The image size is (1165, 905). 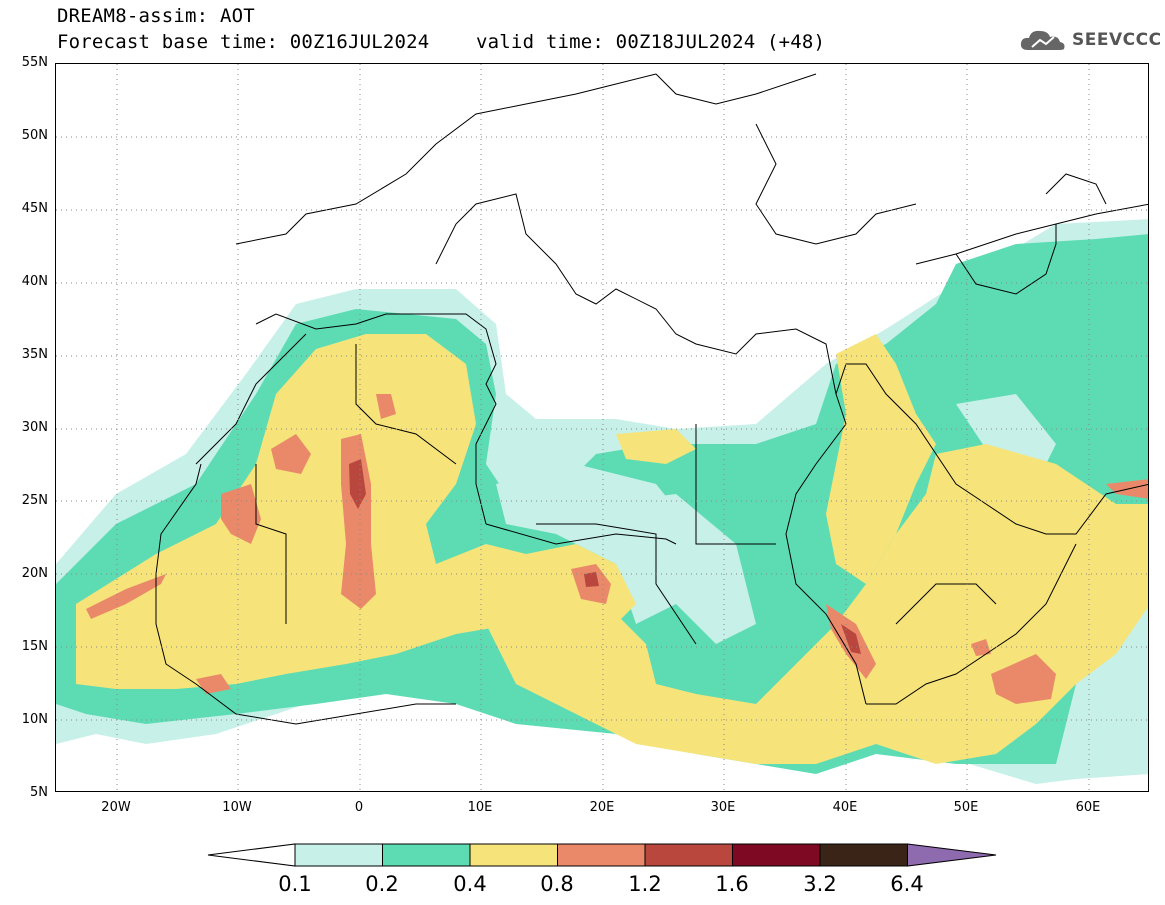 What do you see at coordinates (907, 884) in the screenshot?
I see `colorbar-label: 6.4` at bounding box center [907, 884].